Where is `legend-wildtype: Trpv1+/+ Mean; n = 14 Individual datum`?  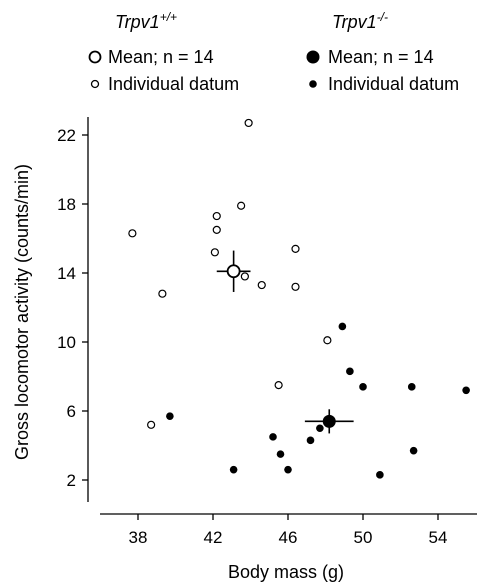 legend-wildtype: Trpv1+/+ Mean; n = 14 Individual datum is located at coordinates (163, 52).